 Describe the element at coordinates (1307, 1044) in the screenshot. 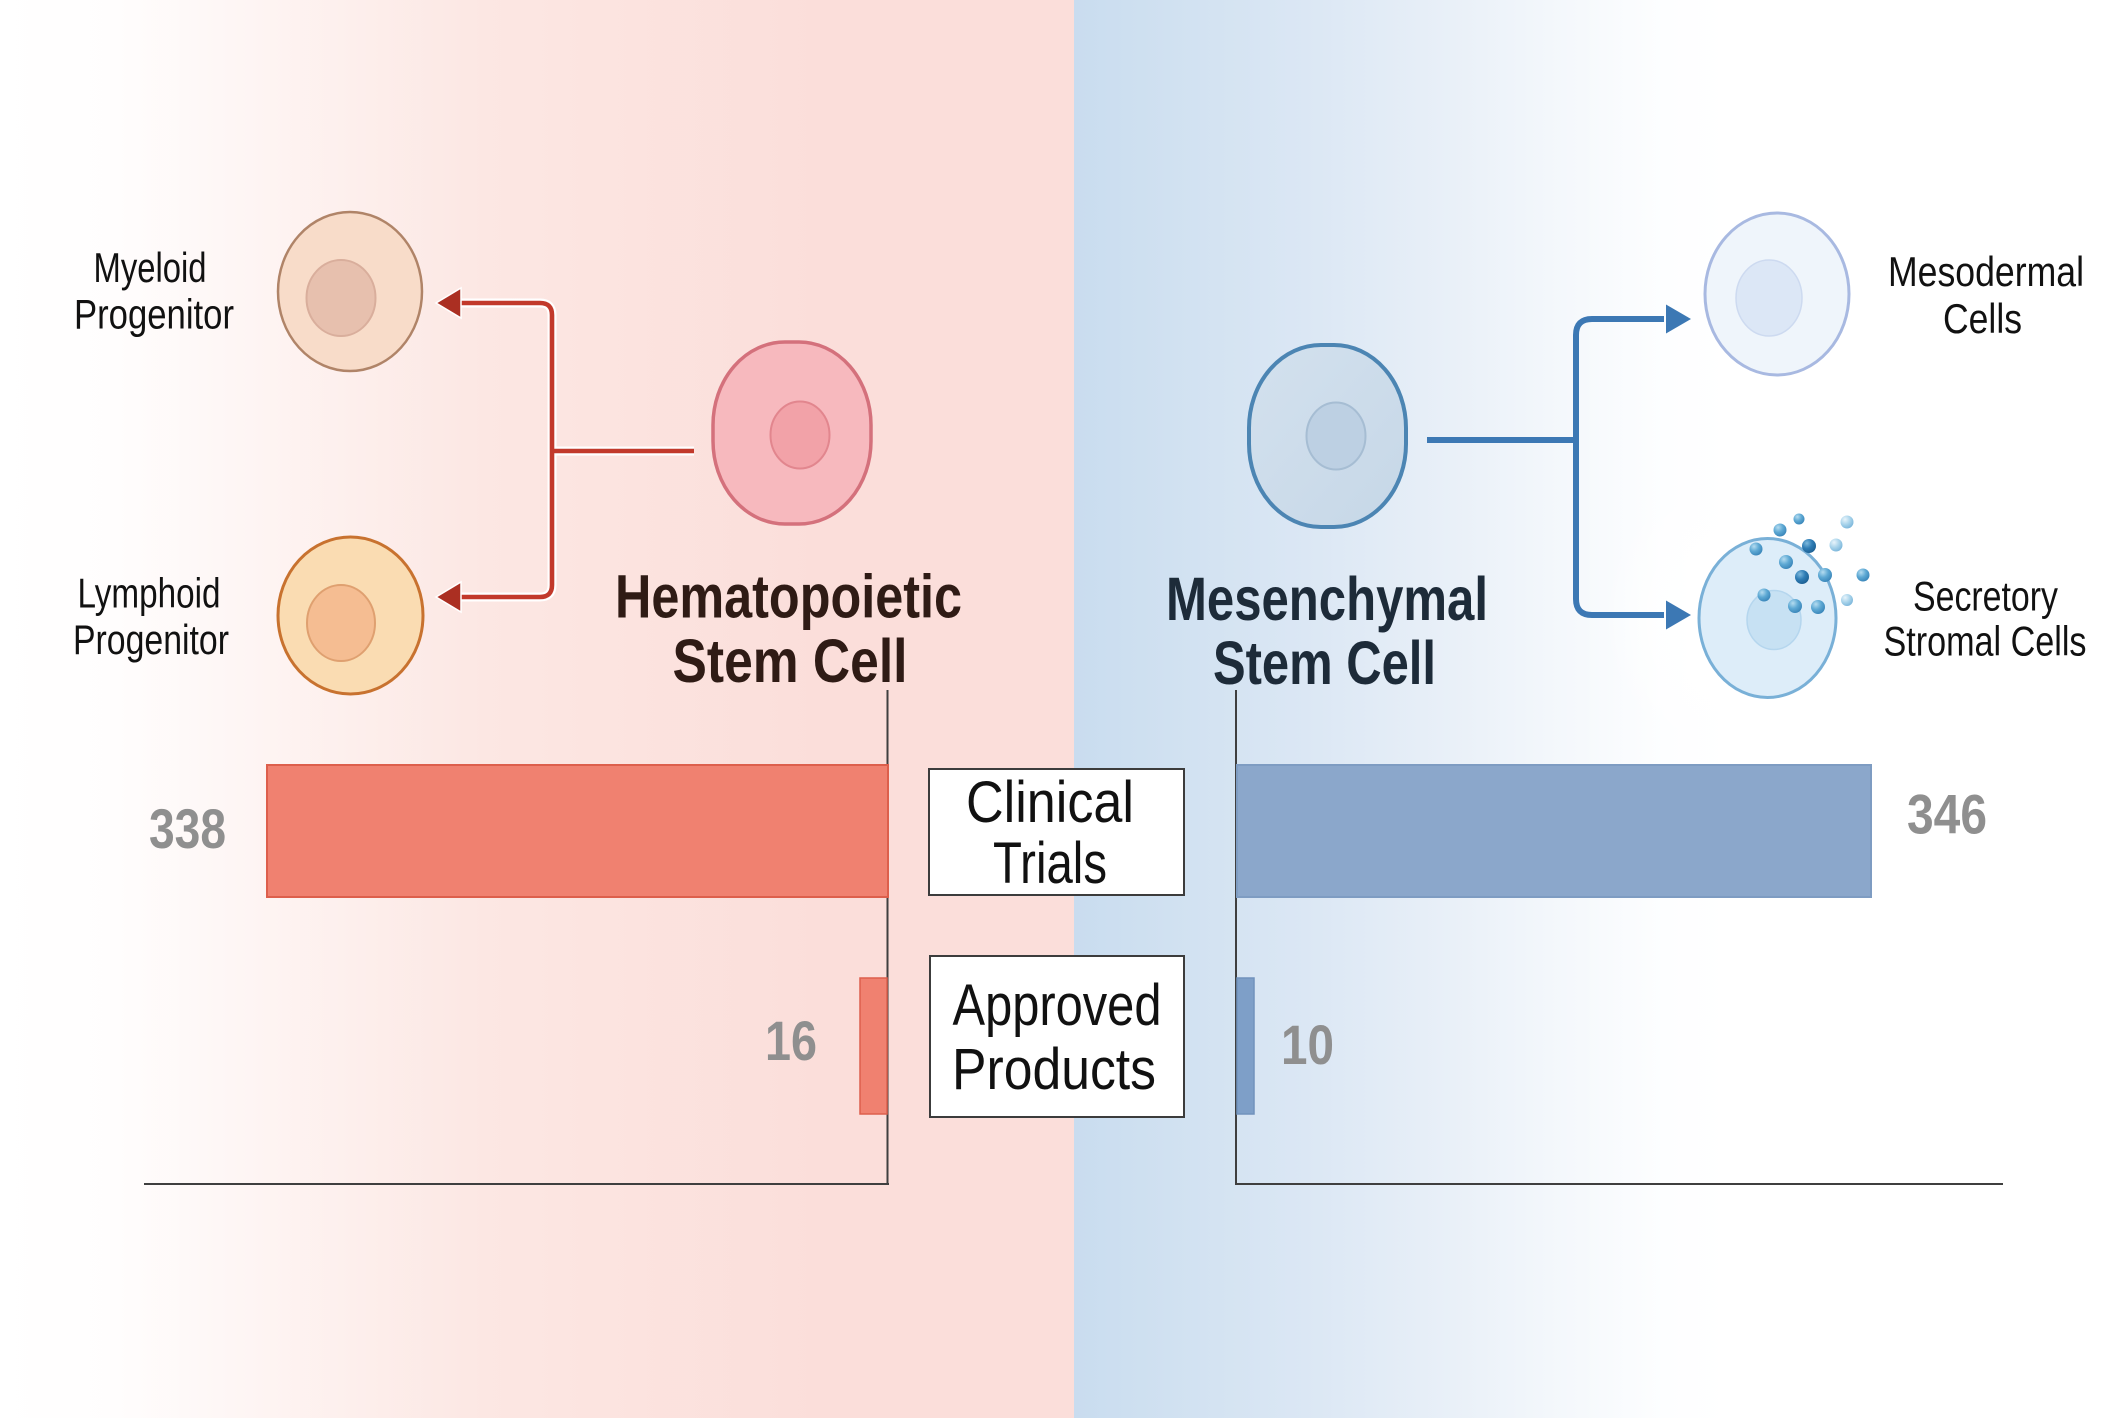

I see `svg-text: 10` at that location.